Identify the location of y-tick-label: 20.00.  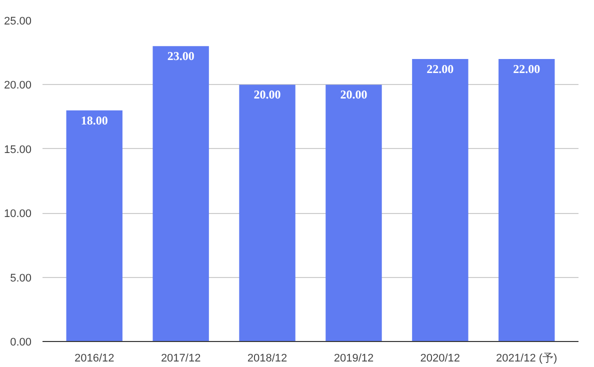
(18, 86).